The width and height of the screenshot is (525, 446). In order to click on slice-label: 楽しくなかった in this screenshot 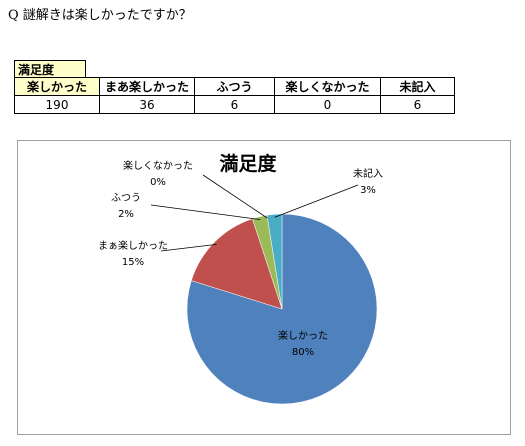, I will do `click(158, 165)`.